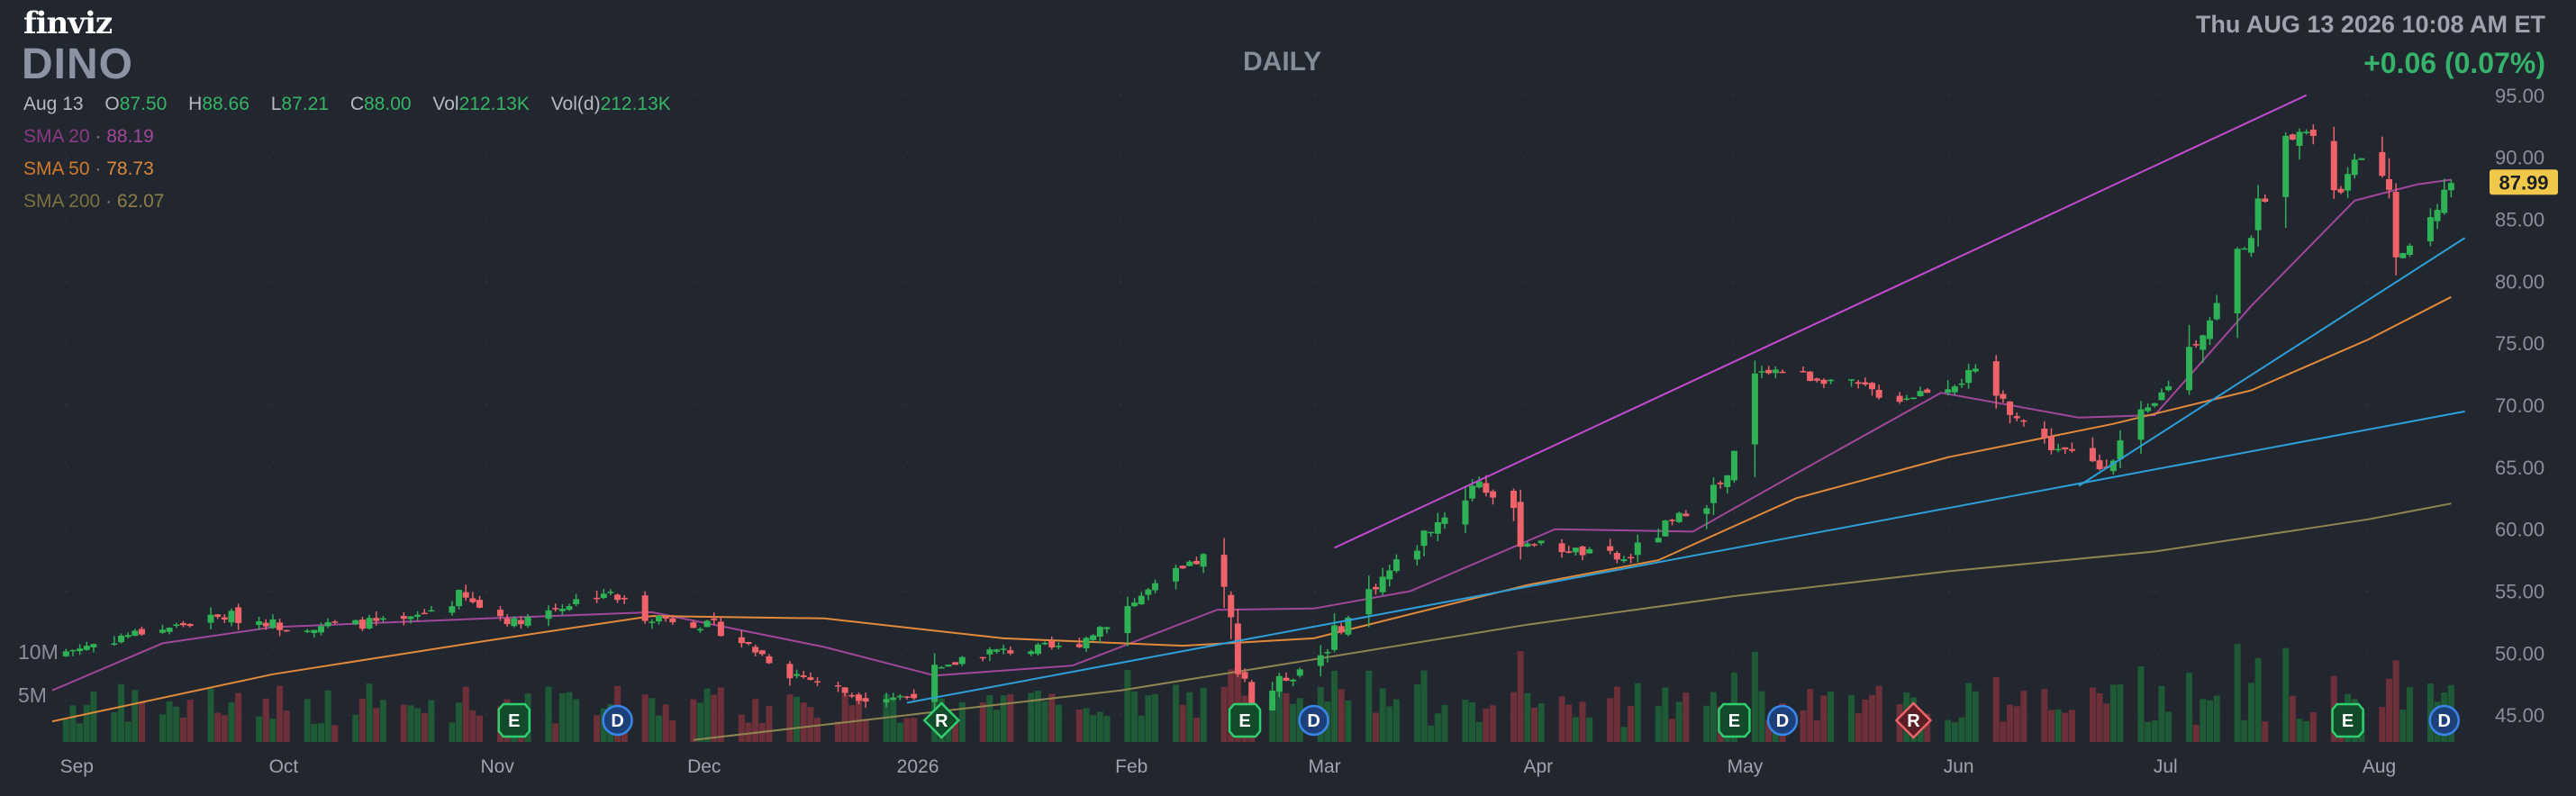  Describe the element at coordinates (130, 169) in the screenshot. I see `sma50-value: 78.73` at that location.